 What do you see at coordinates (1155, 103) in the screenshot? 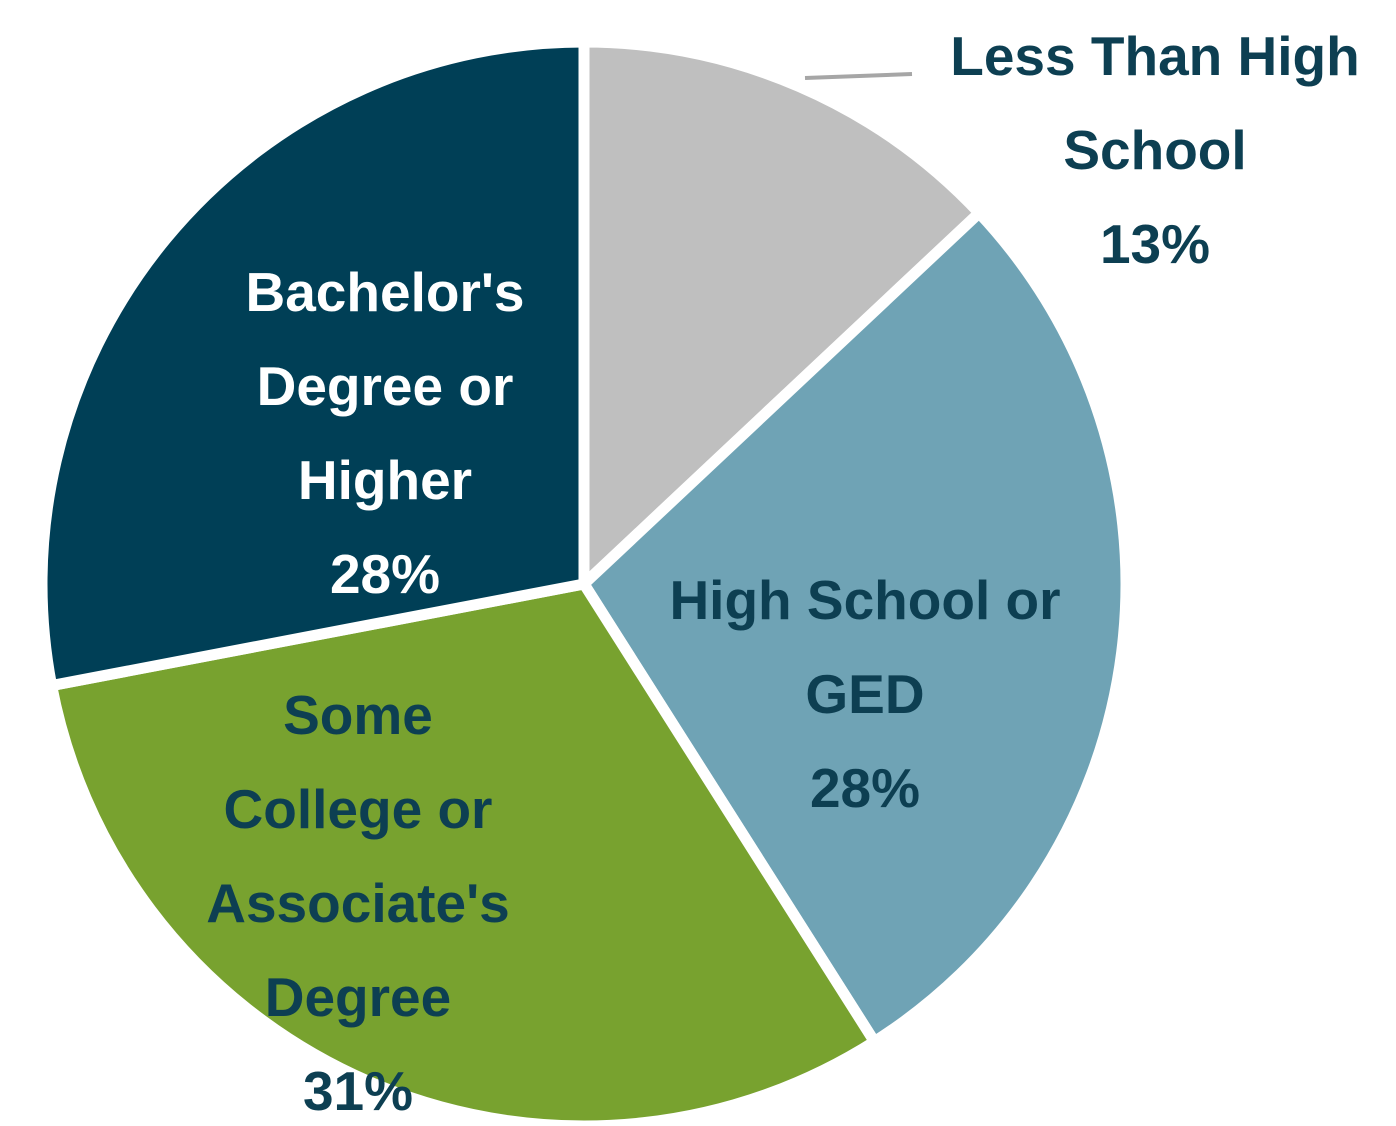
I see `category-label: Less Than High School` at bounding box center [1155, 103].